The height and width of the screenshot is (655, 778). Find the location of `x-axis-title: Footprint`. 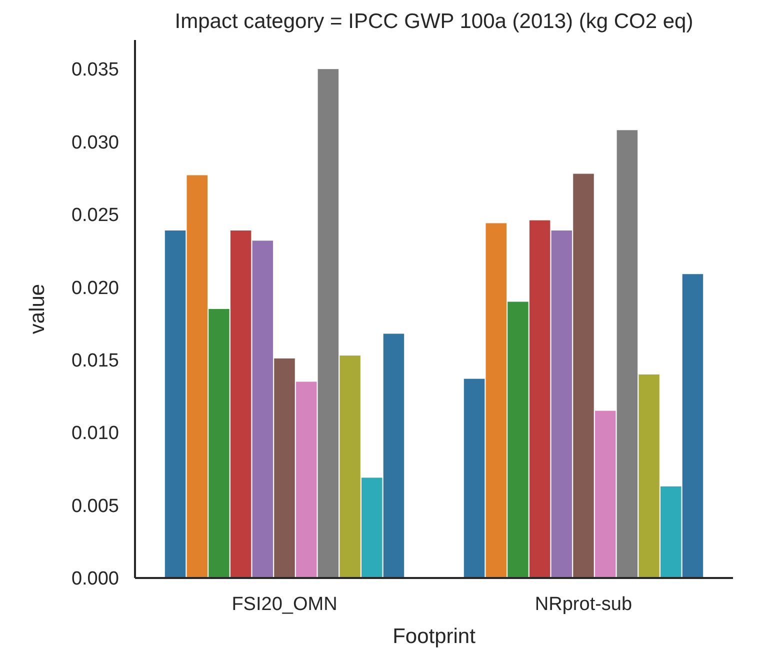

x-axis-title: Footprint is located at coordinates (434, 636).